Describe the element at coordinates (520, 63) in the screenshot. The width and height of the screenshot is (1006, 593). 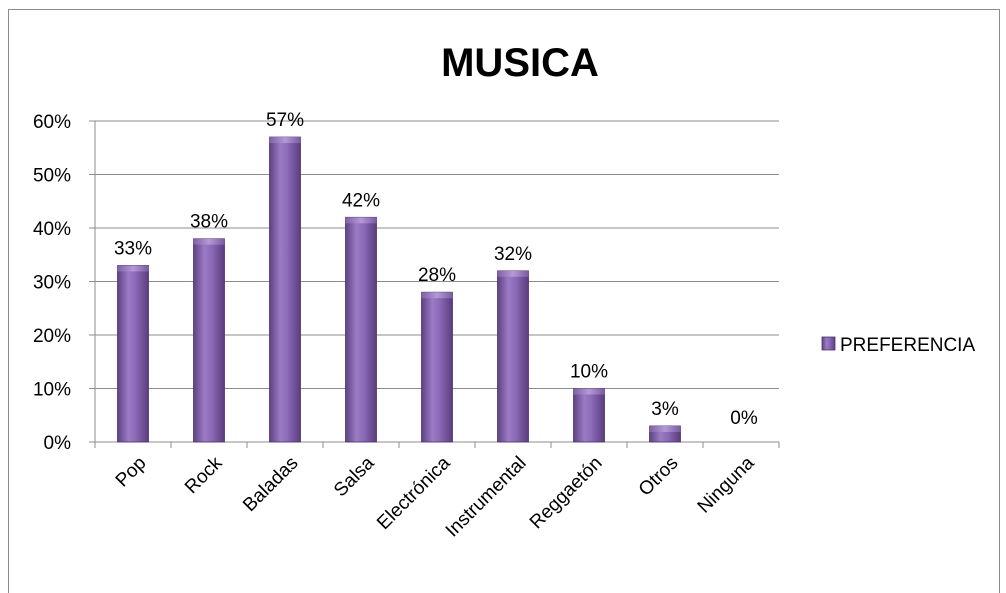
I see `chart-title: MUSICA` at that location.